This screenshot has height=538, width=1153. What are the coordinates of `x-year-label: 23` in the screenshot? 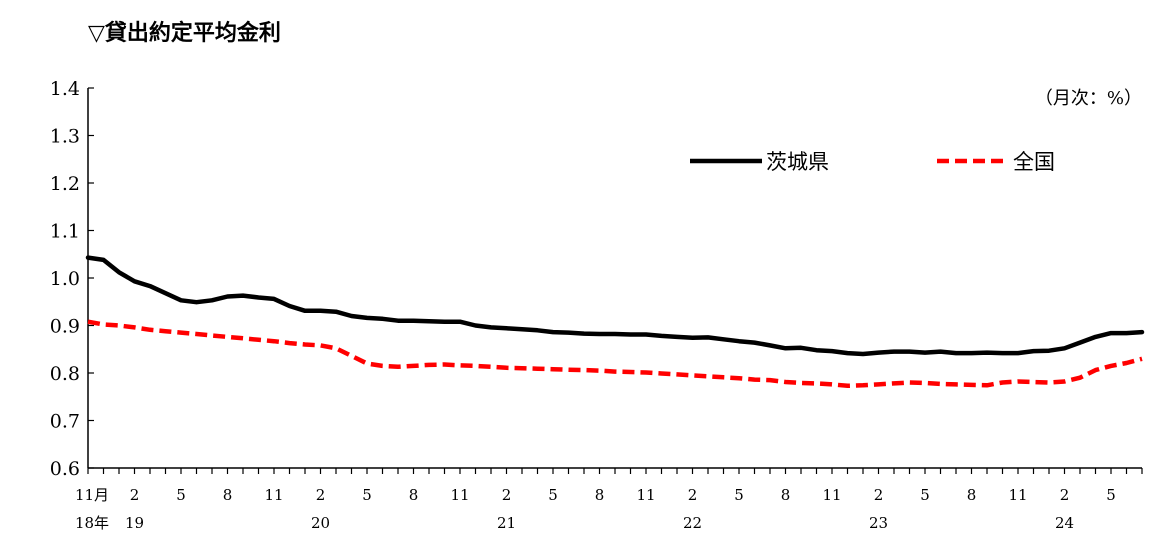 It's located at (878, 523).